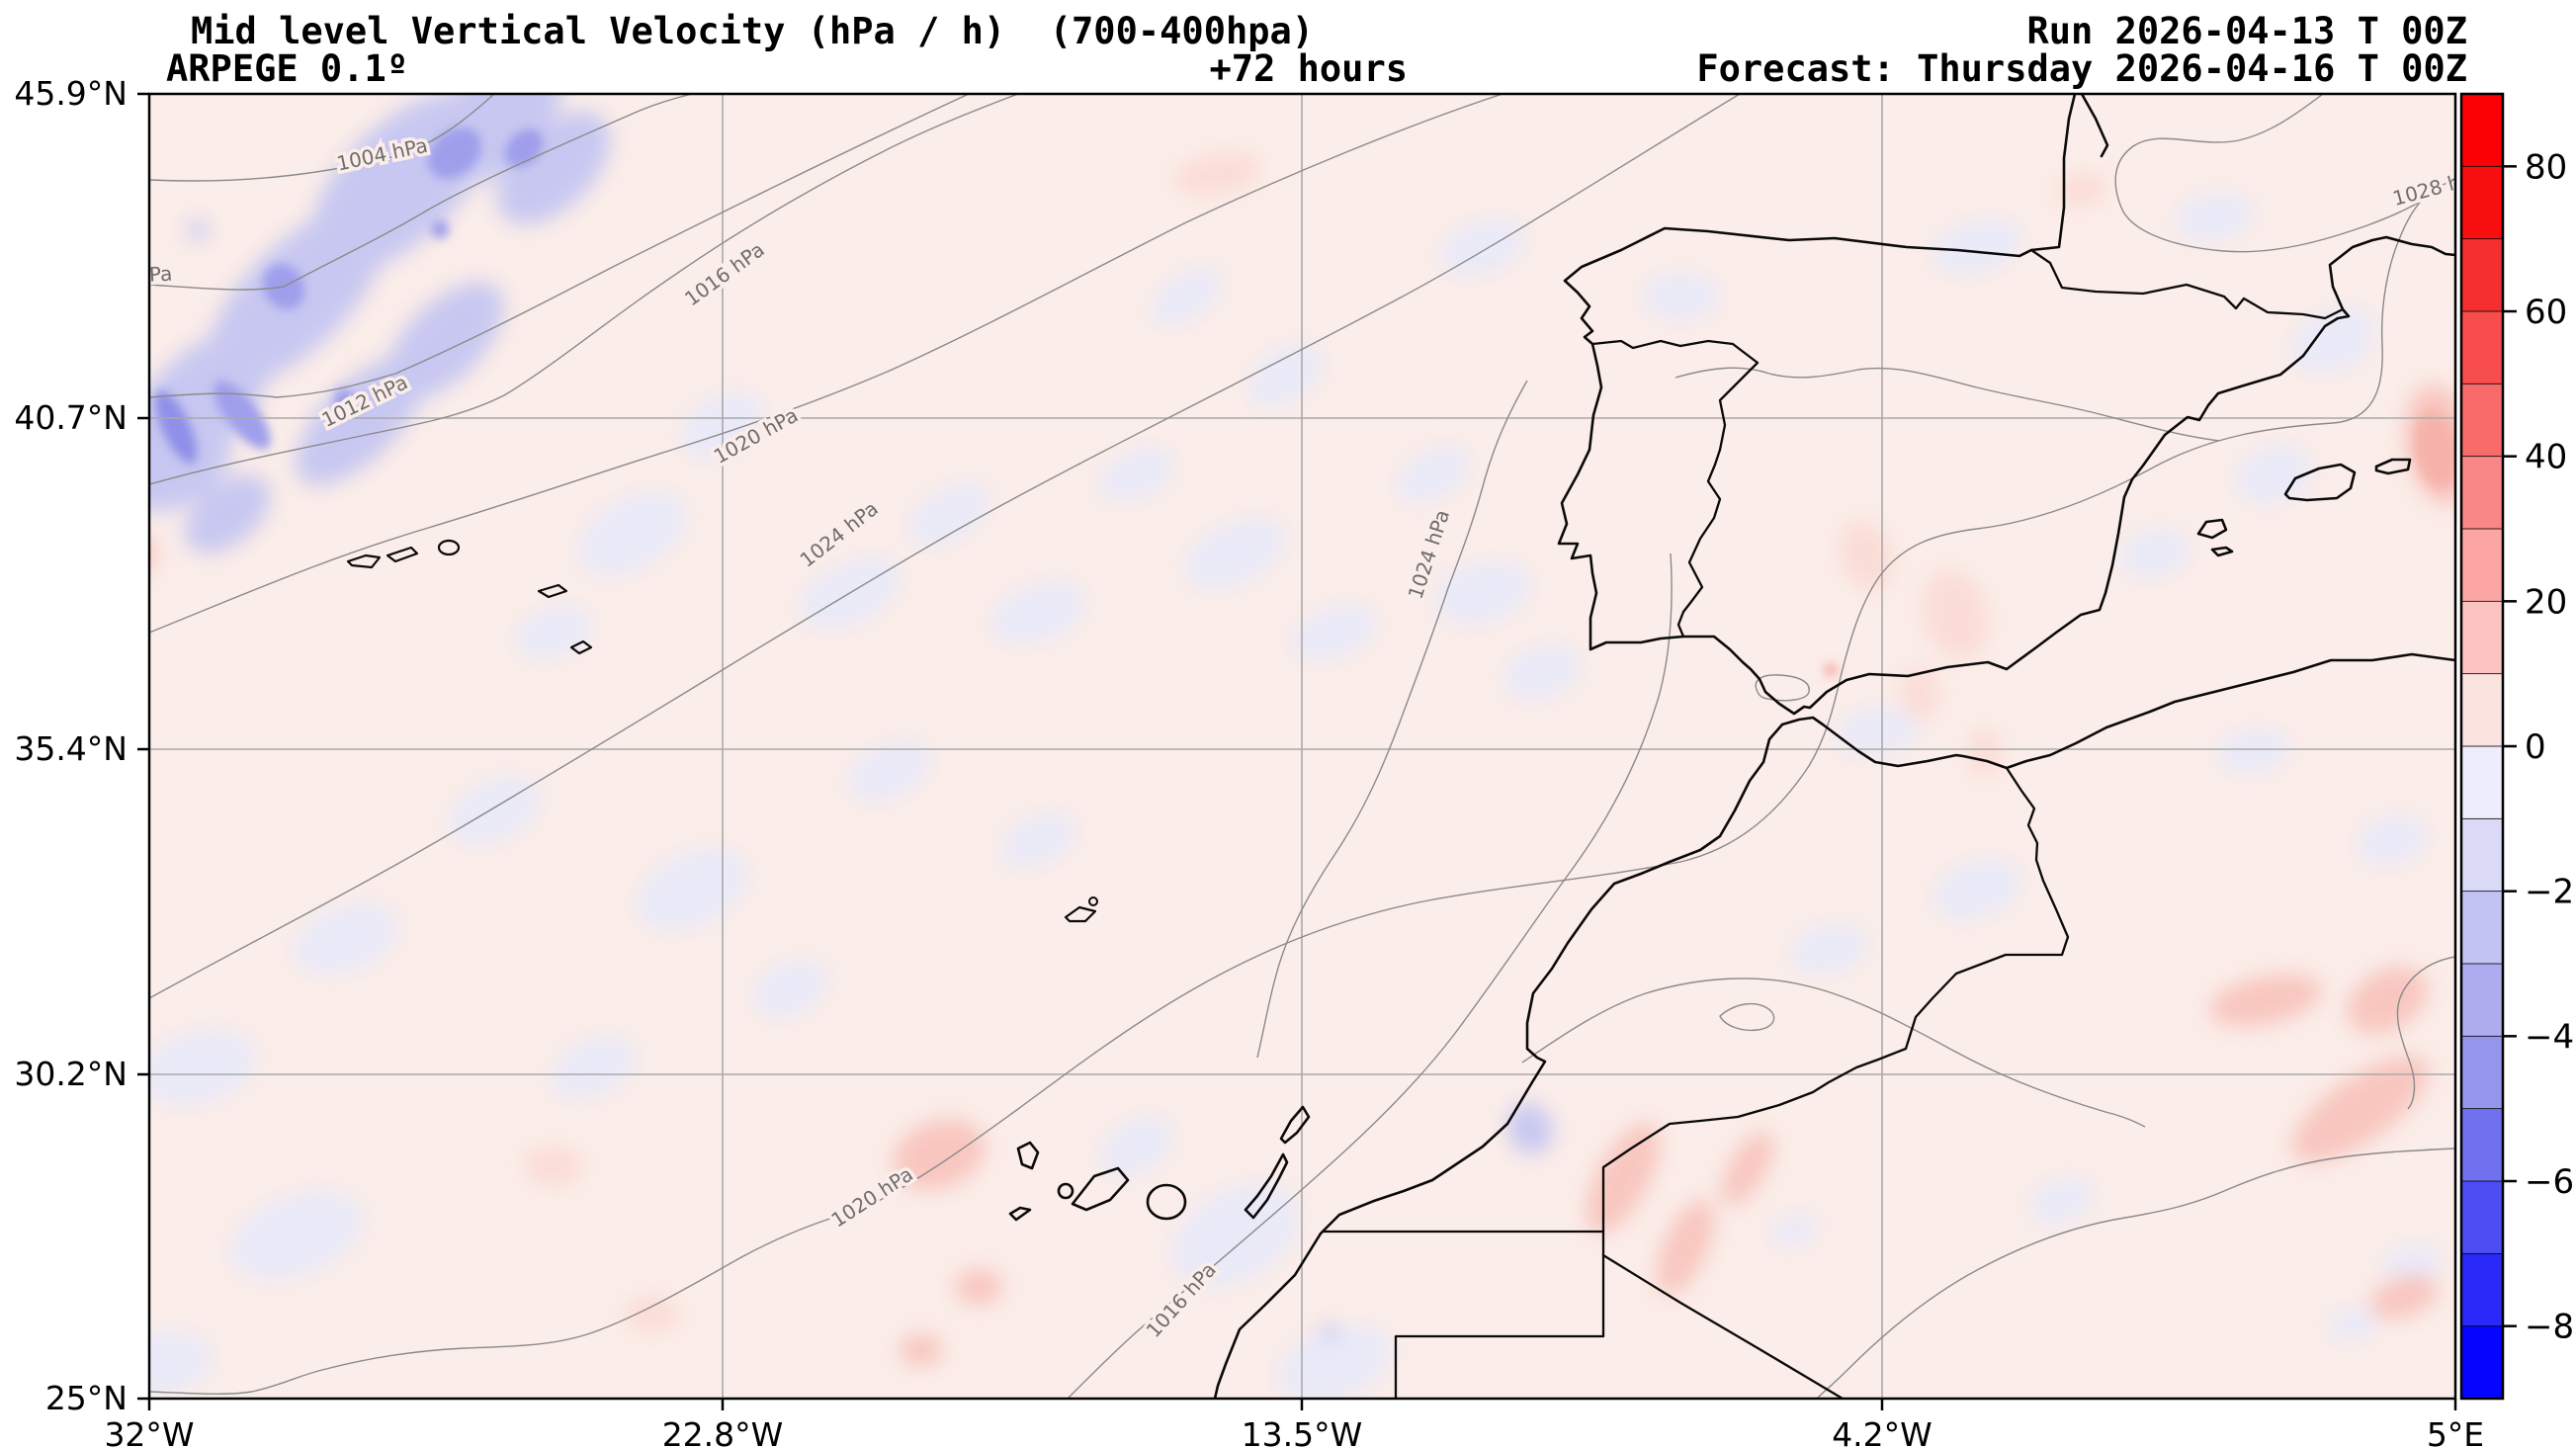 The height and width of the screenshot is (1448, 2576). Describe the element at coordinates (2006, 405) in the screenshot. I see `coastline-iberia-france` at that location.